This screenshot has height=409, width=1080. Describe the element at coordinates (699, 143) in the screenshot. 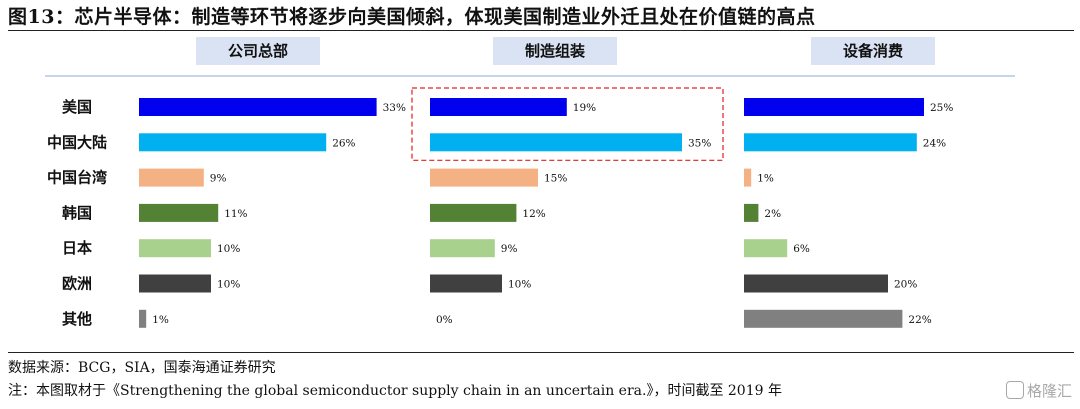

I see `bar-value-label: 35%` at that location.